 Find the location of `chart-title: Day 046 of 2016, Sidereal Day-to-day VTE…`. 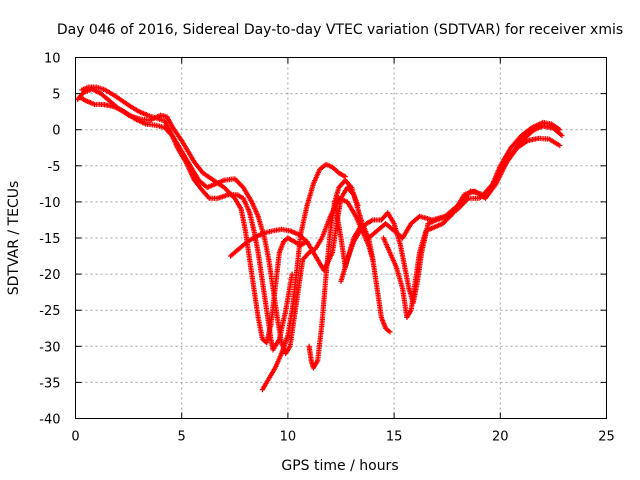

chart-title: Day 046 of 2016, Sidereal Day-to-day VTE… is located at coordinates (340, 30).